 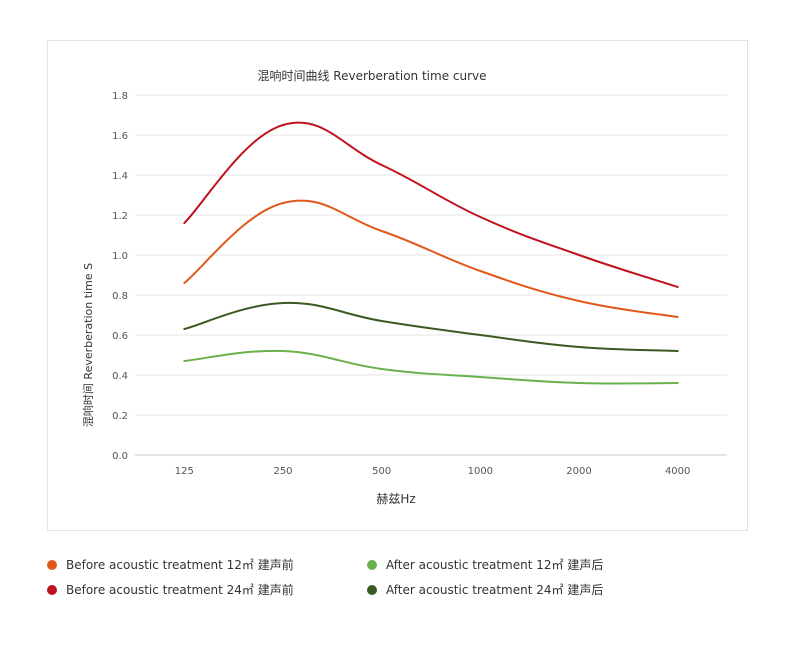 I want to click on legend-item-after-24: After acoustic treatment 24㎡ 建声后, so click(x=485, y=589).